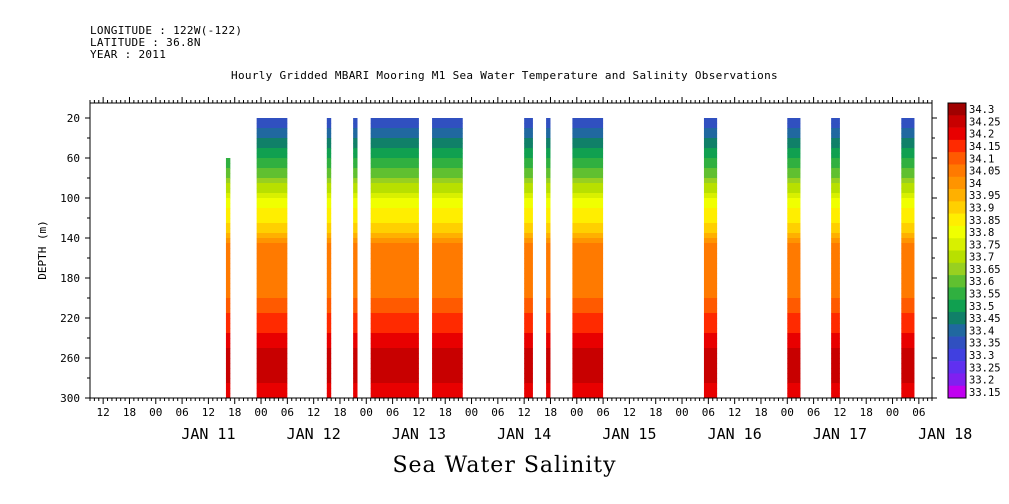 The height and width of the screenshot is (504, 1009). Describe the element at coordinates (70, 278) in the screenshot. I see `y-tick-label: 180` at that location.